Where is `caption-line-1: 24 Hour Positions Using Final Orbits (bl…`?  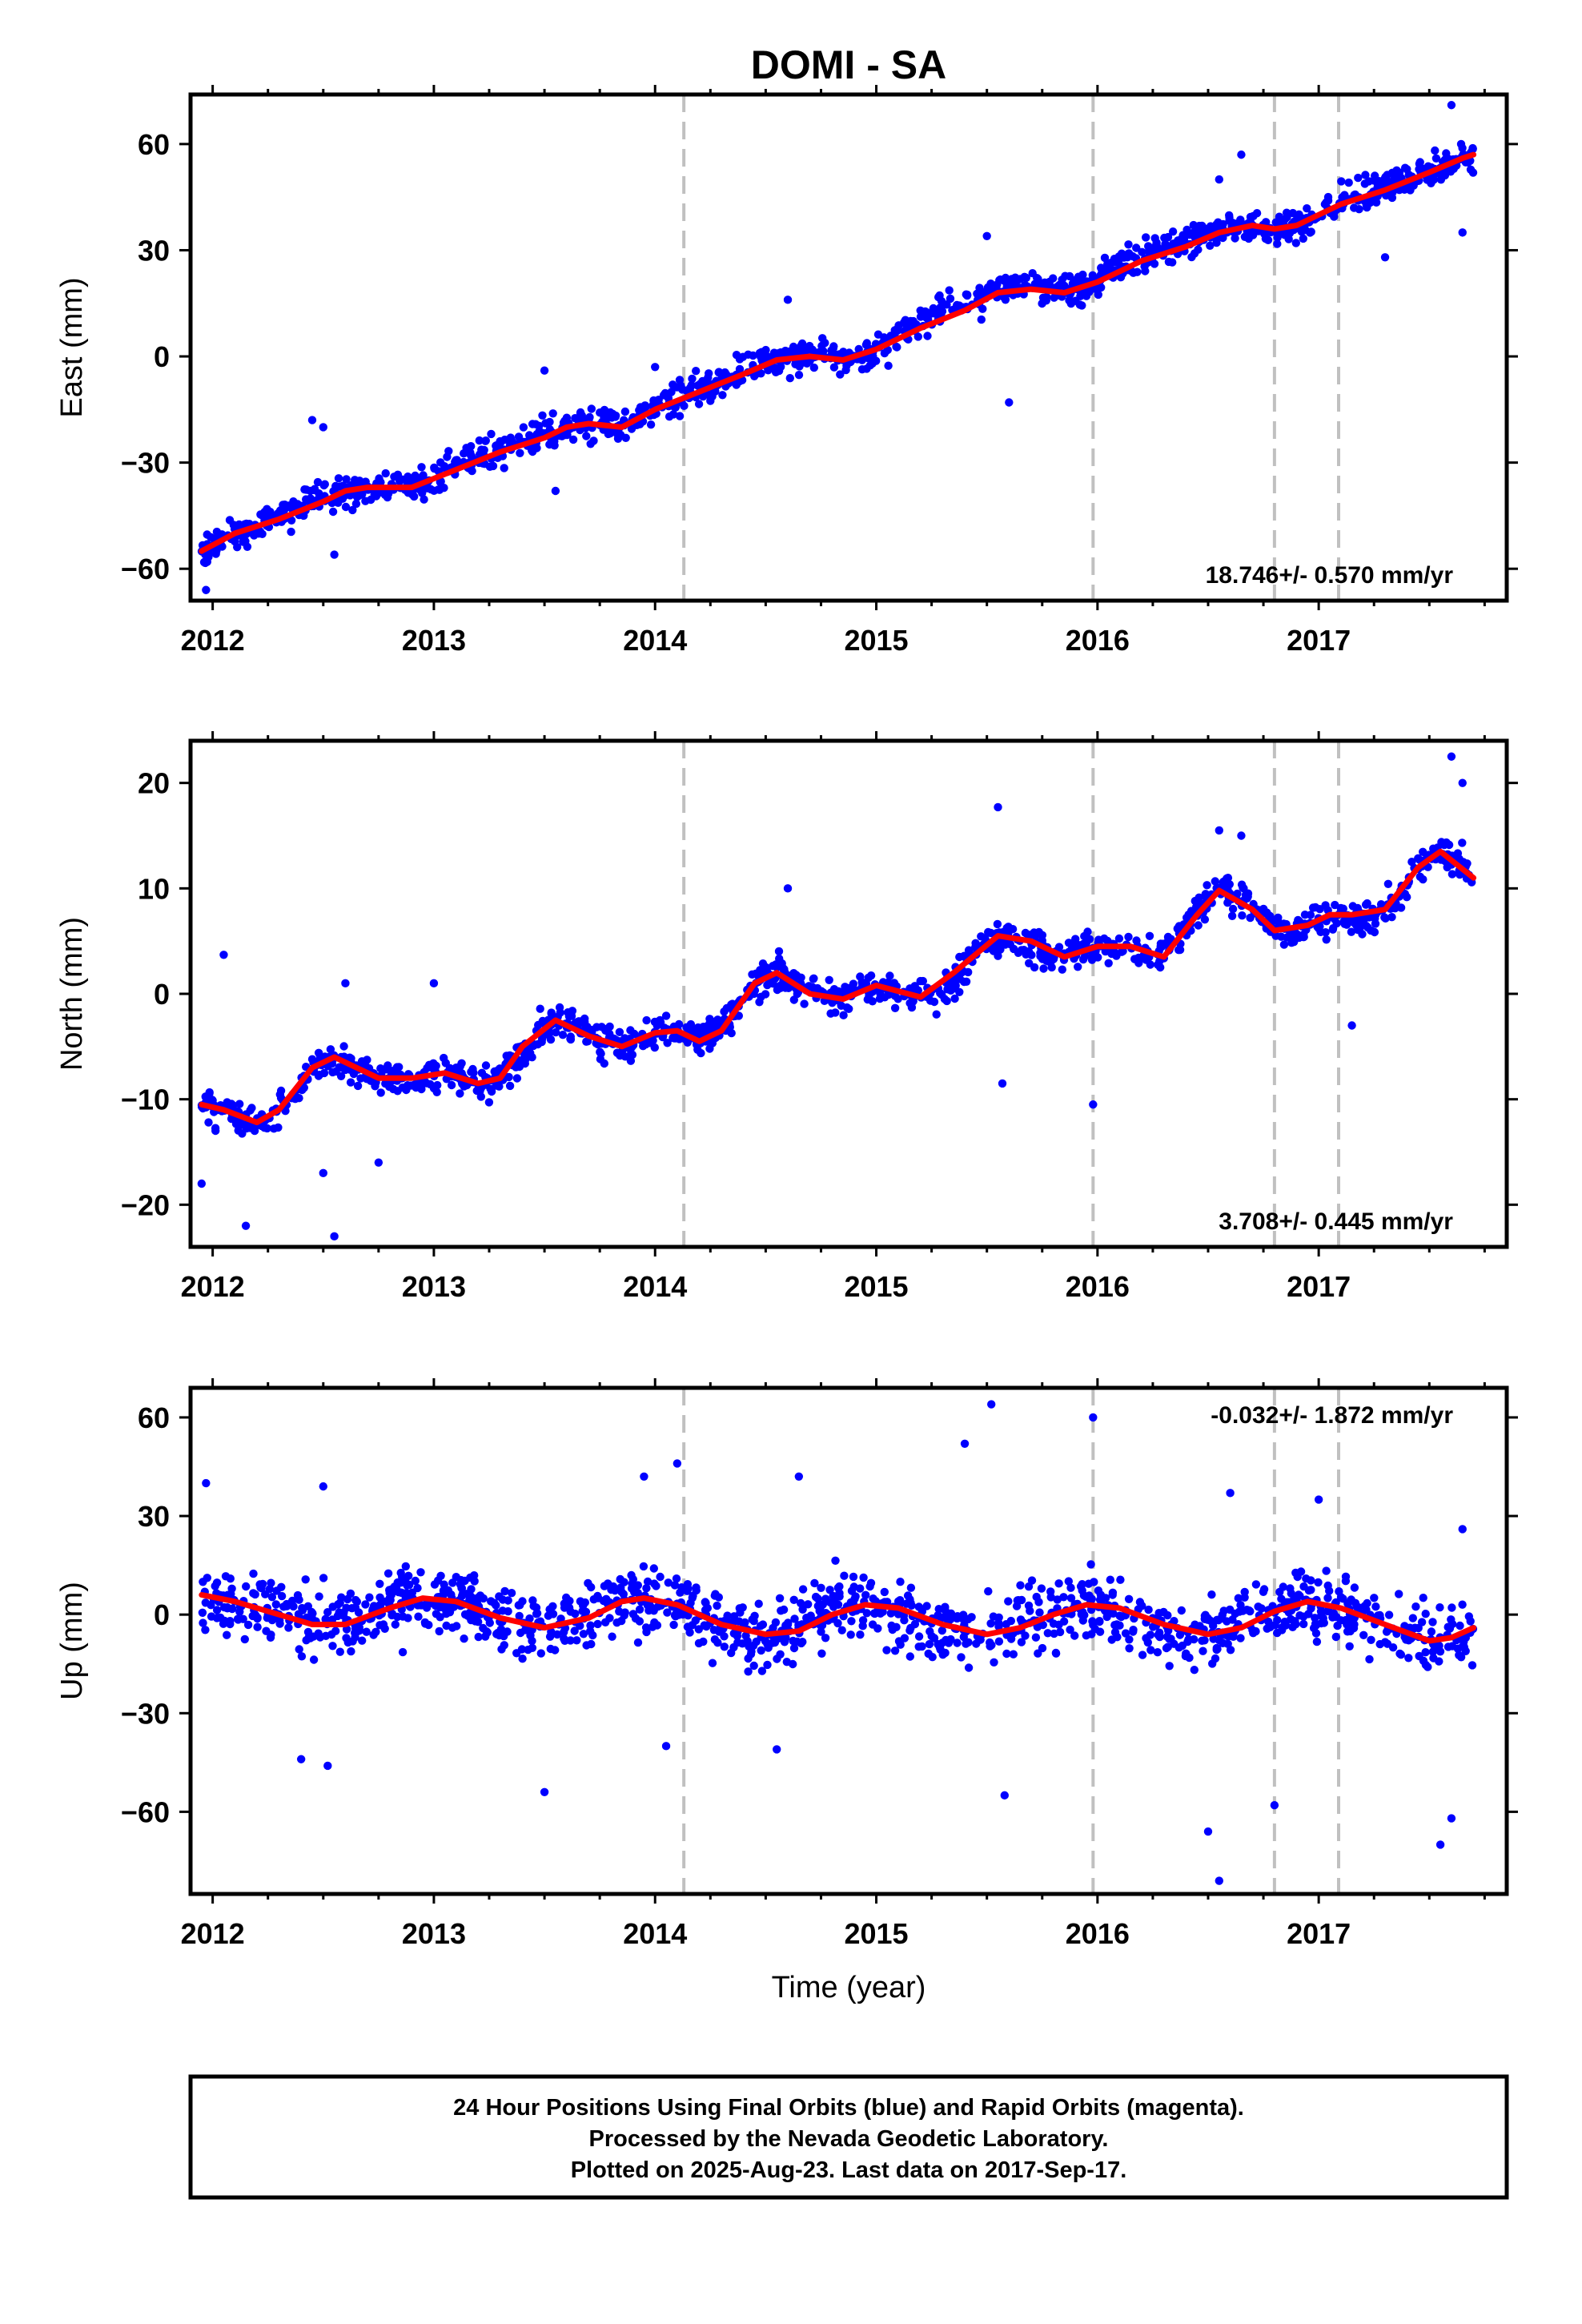
caption-line-1: 24 Hour Positions Using Final Orbits (bl… is located at coordinates (848, 2108).